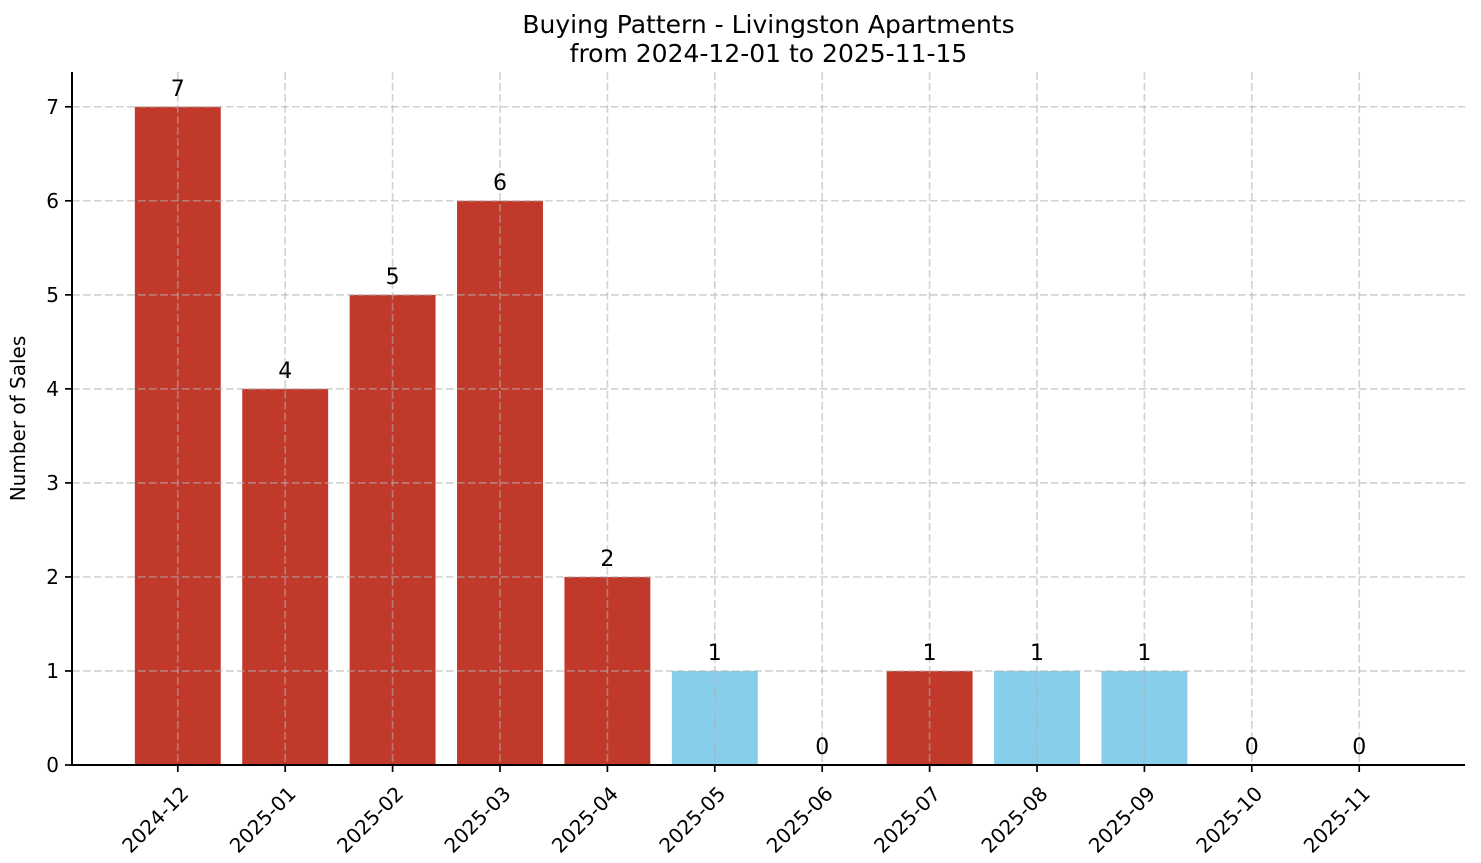 This screenshot has height=863, width=1481. What do you see at coordinates (607, 559) in the screenshot?
I see `bar-value-label: 2` at bounding box center [607, 559].